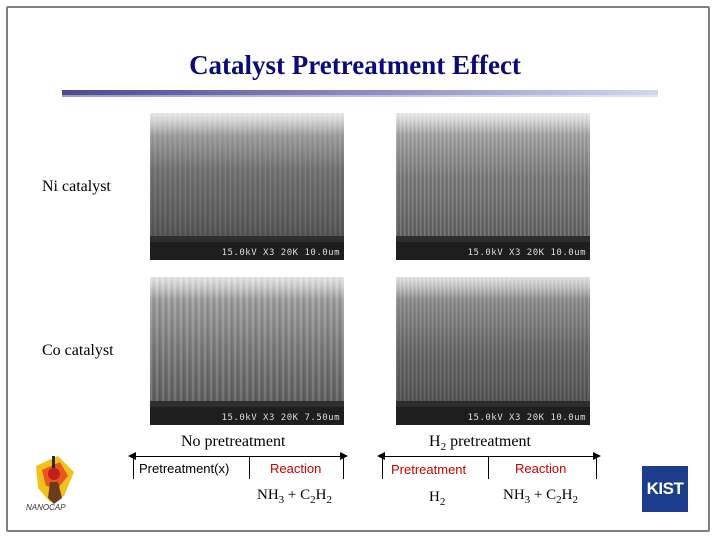  What do you see at coordinates (597, 456) in the screenshot?
I see `timeline-right-arrow-end` at bounding box center [597, 456].